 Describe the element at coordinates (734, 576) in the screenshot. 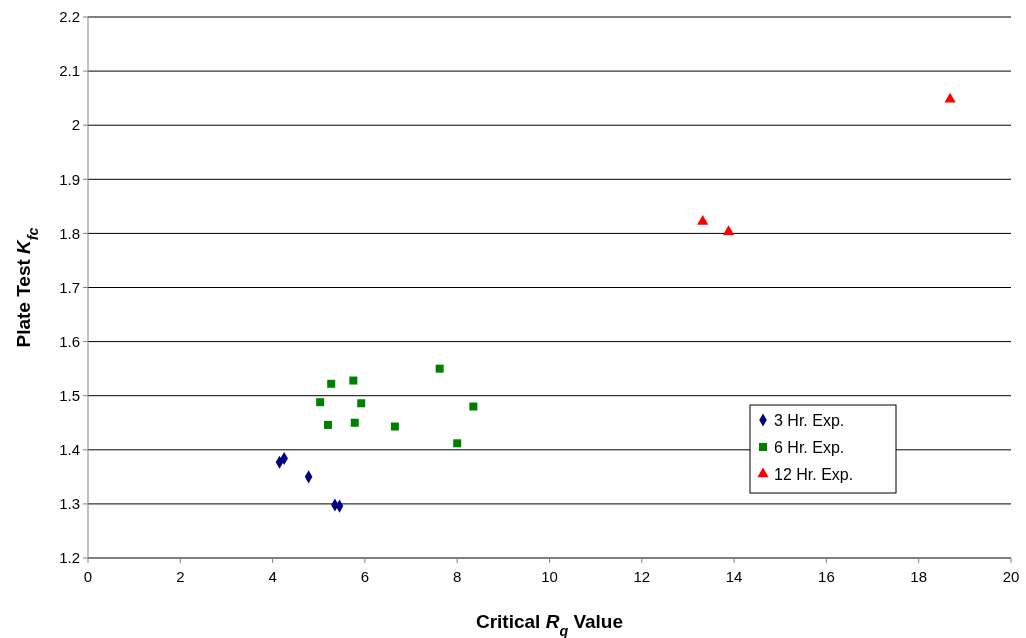

I see `x-tick-label: 14` at that location.